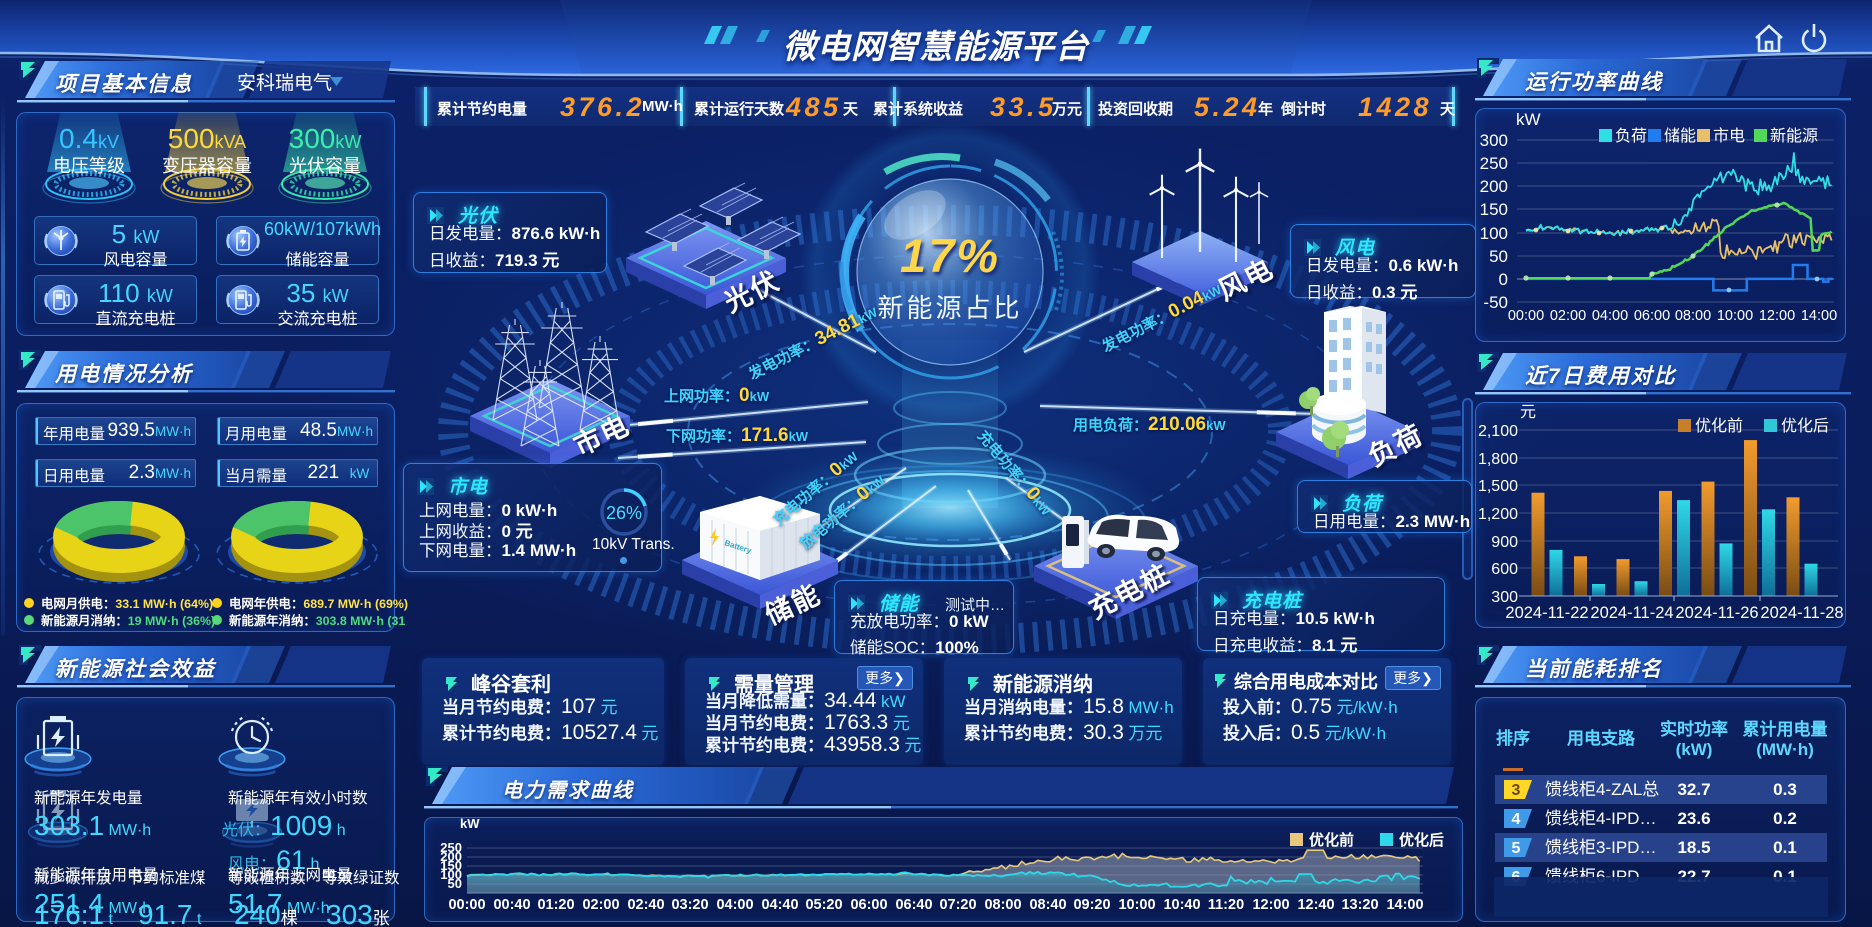 Image resolution: width=1872 pixels, height=927 pixels. What do you see at coordinates (1694, 729) in the screenshot?
I see `svg-text: 实时功率` at bounding box center [1694, 729].